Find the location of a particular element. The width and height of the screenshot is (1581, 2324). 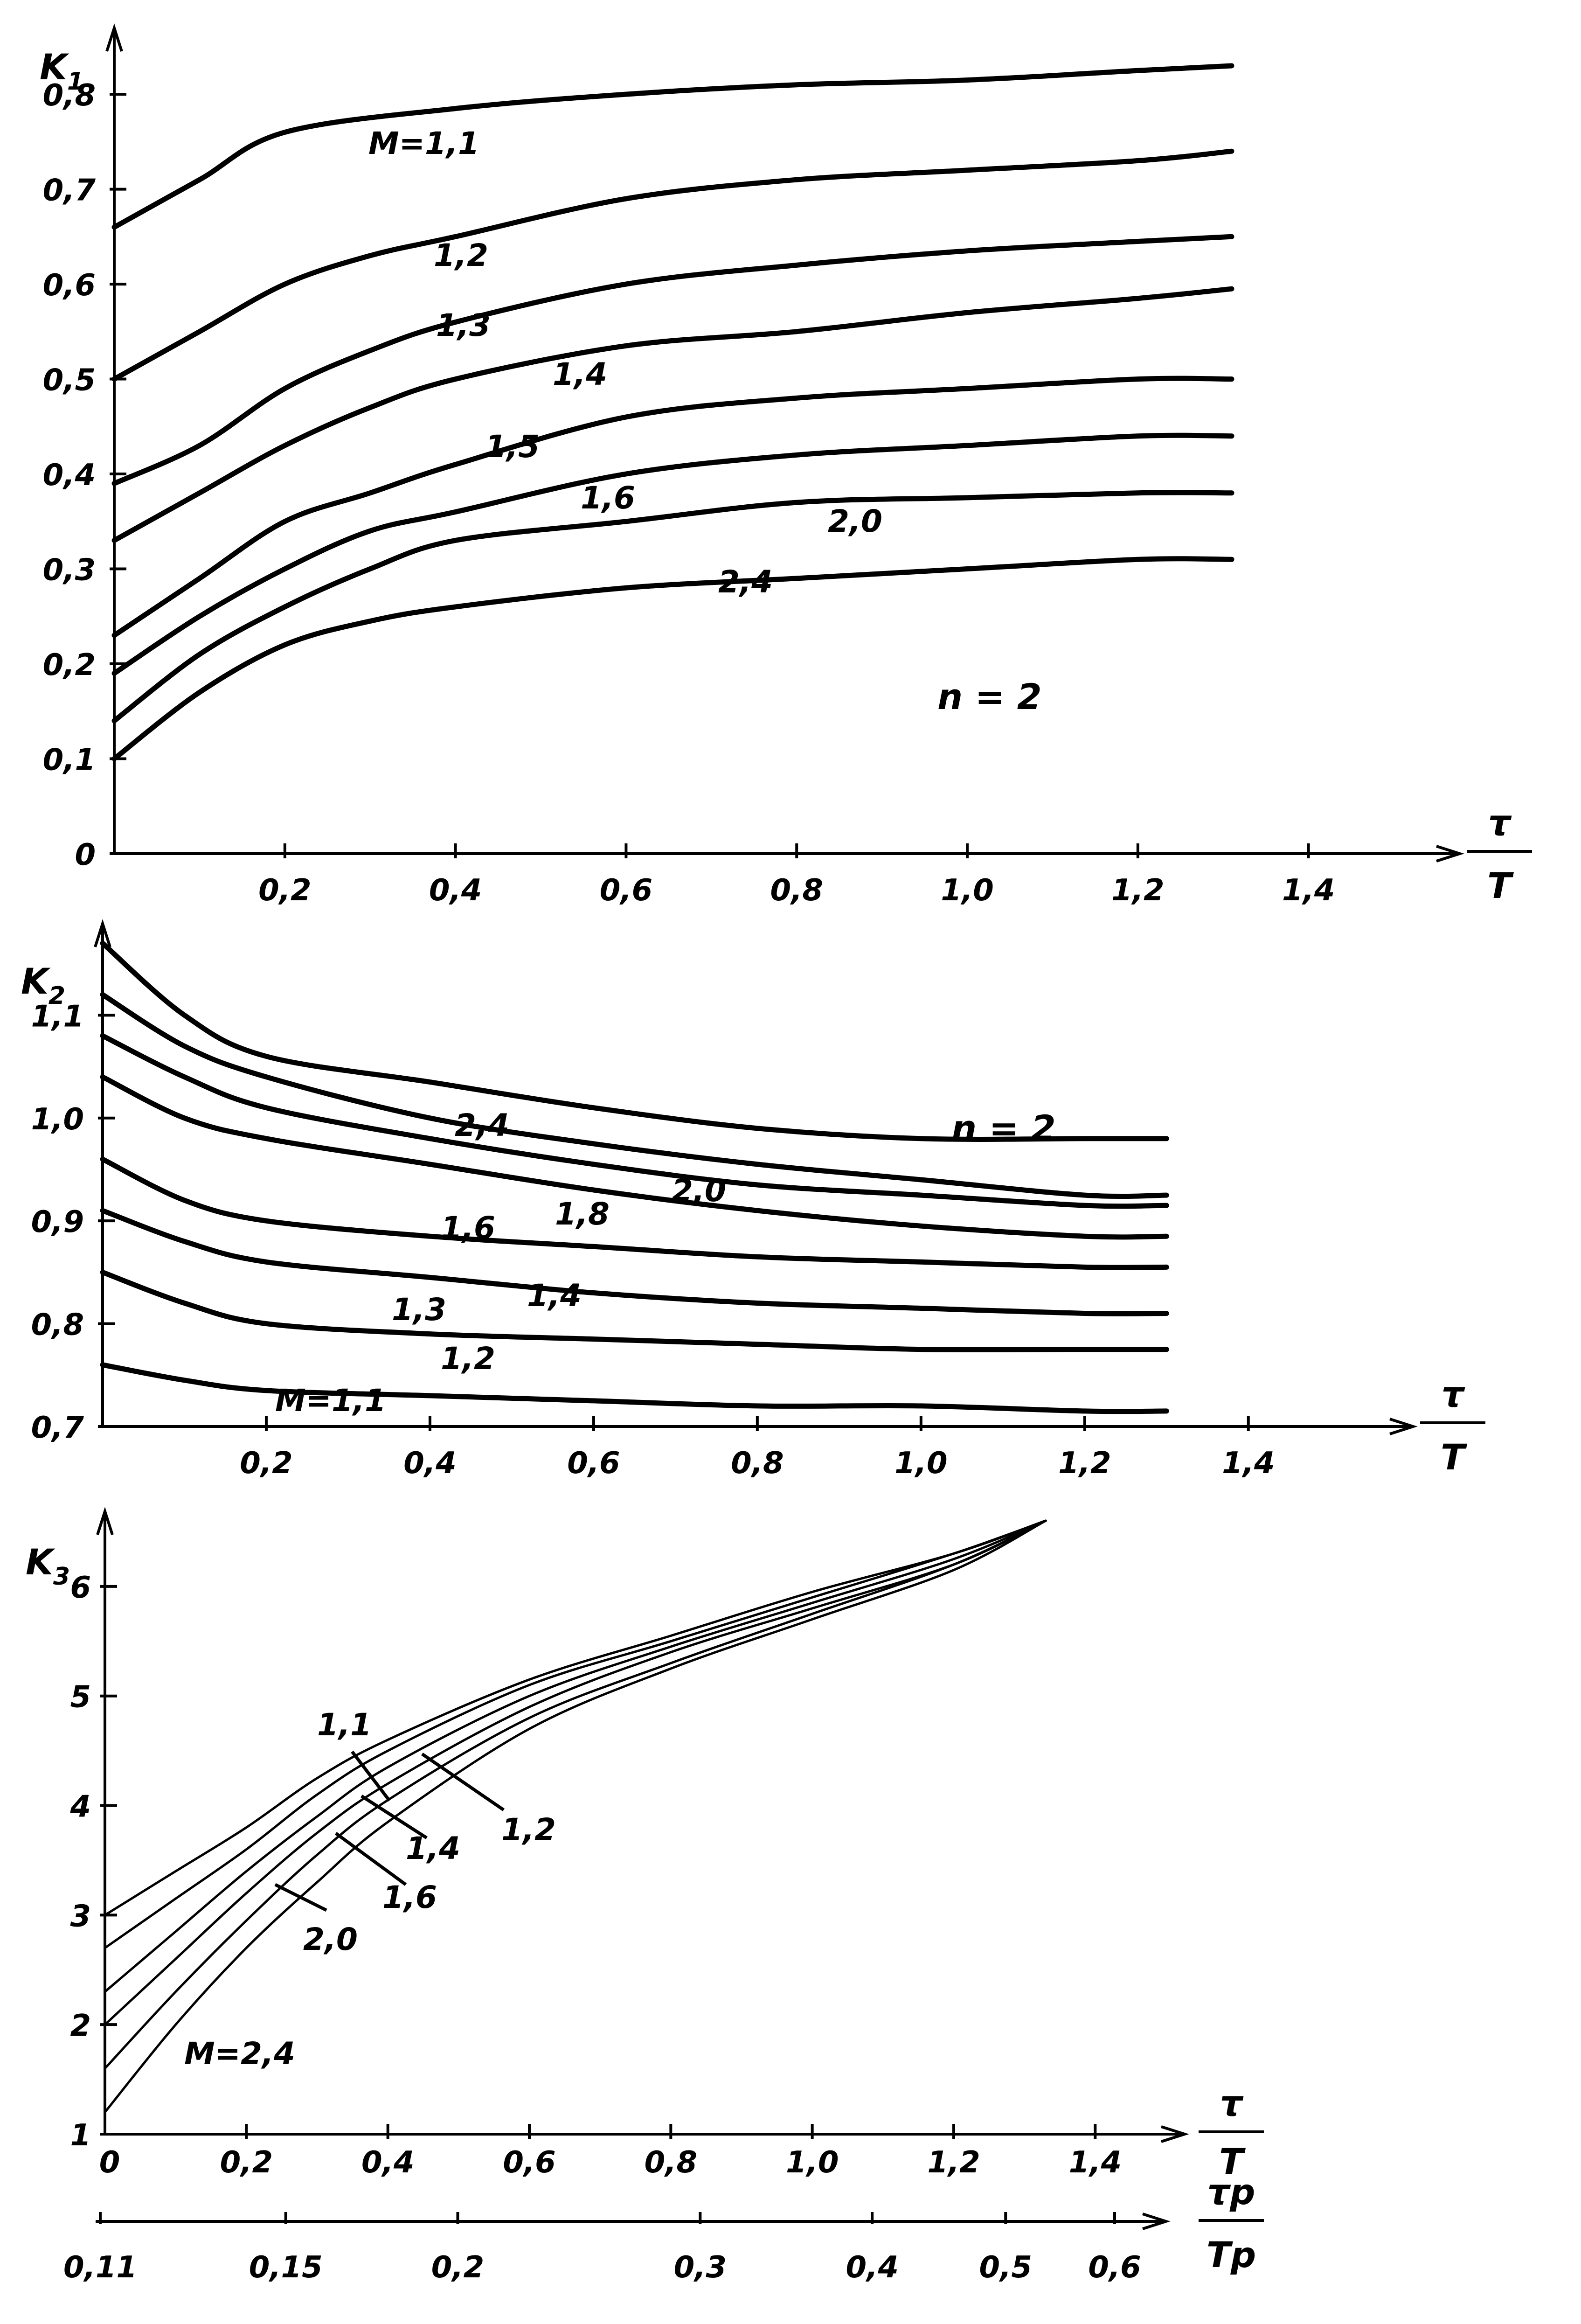

y-tick-label: 0,4 is located at coordinates (69, 476).